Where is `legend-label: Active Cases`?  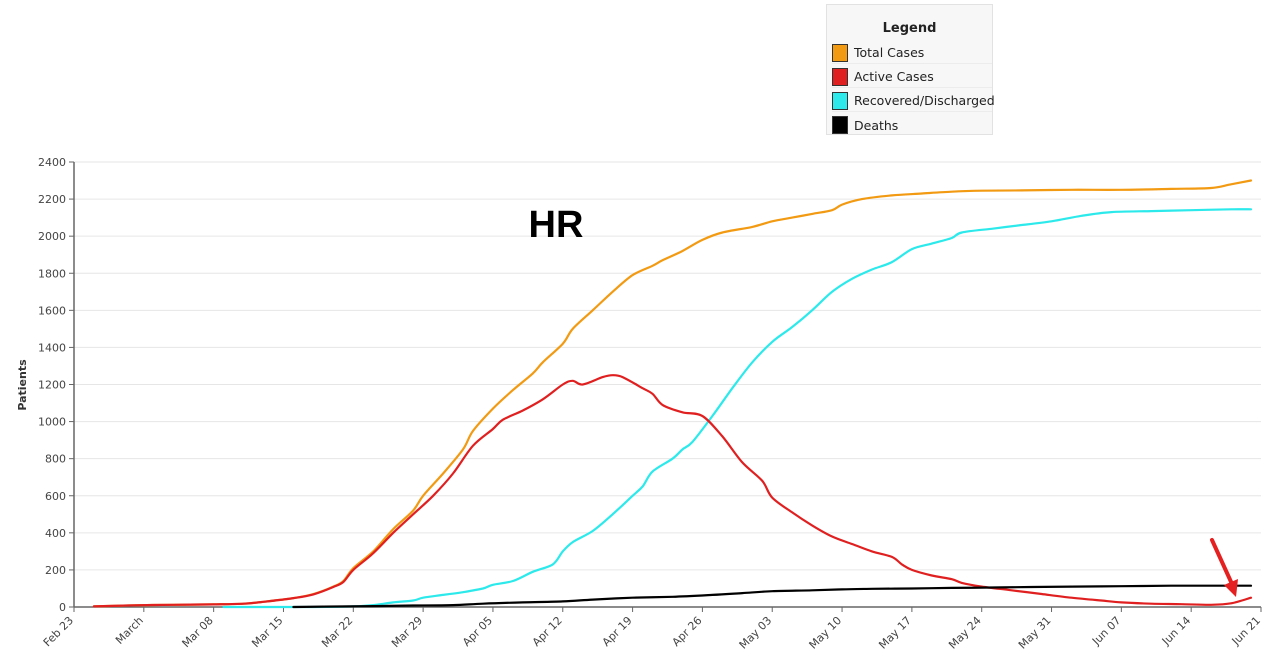
legend-label: Active Cases is located at coordinates (894, 76).